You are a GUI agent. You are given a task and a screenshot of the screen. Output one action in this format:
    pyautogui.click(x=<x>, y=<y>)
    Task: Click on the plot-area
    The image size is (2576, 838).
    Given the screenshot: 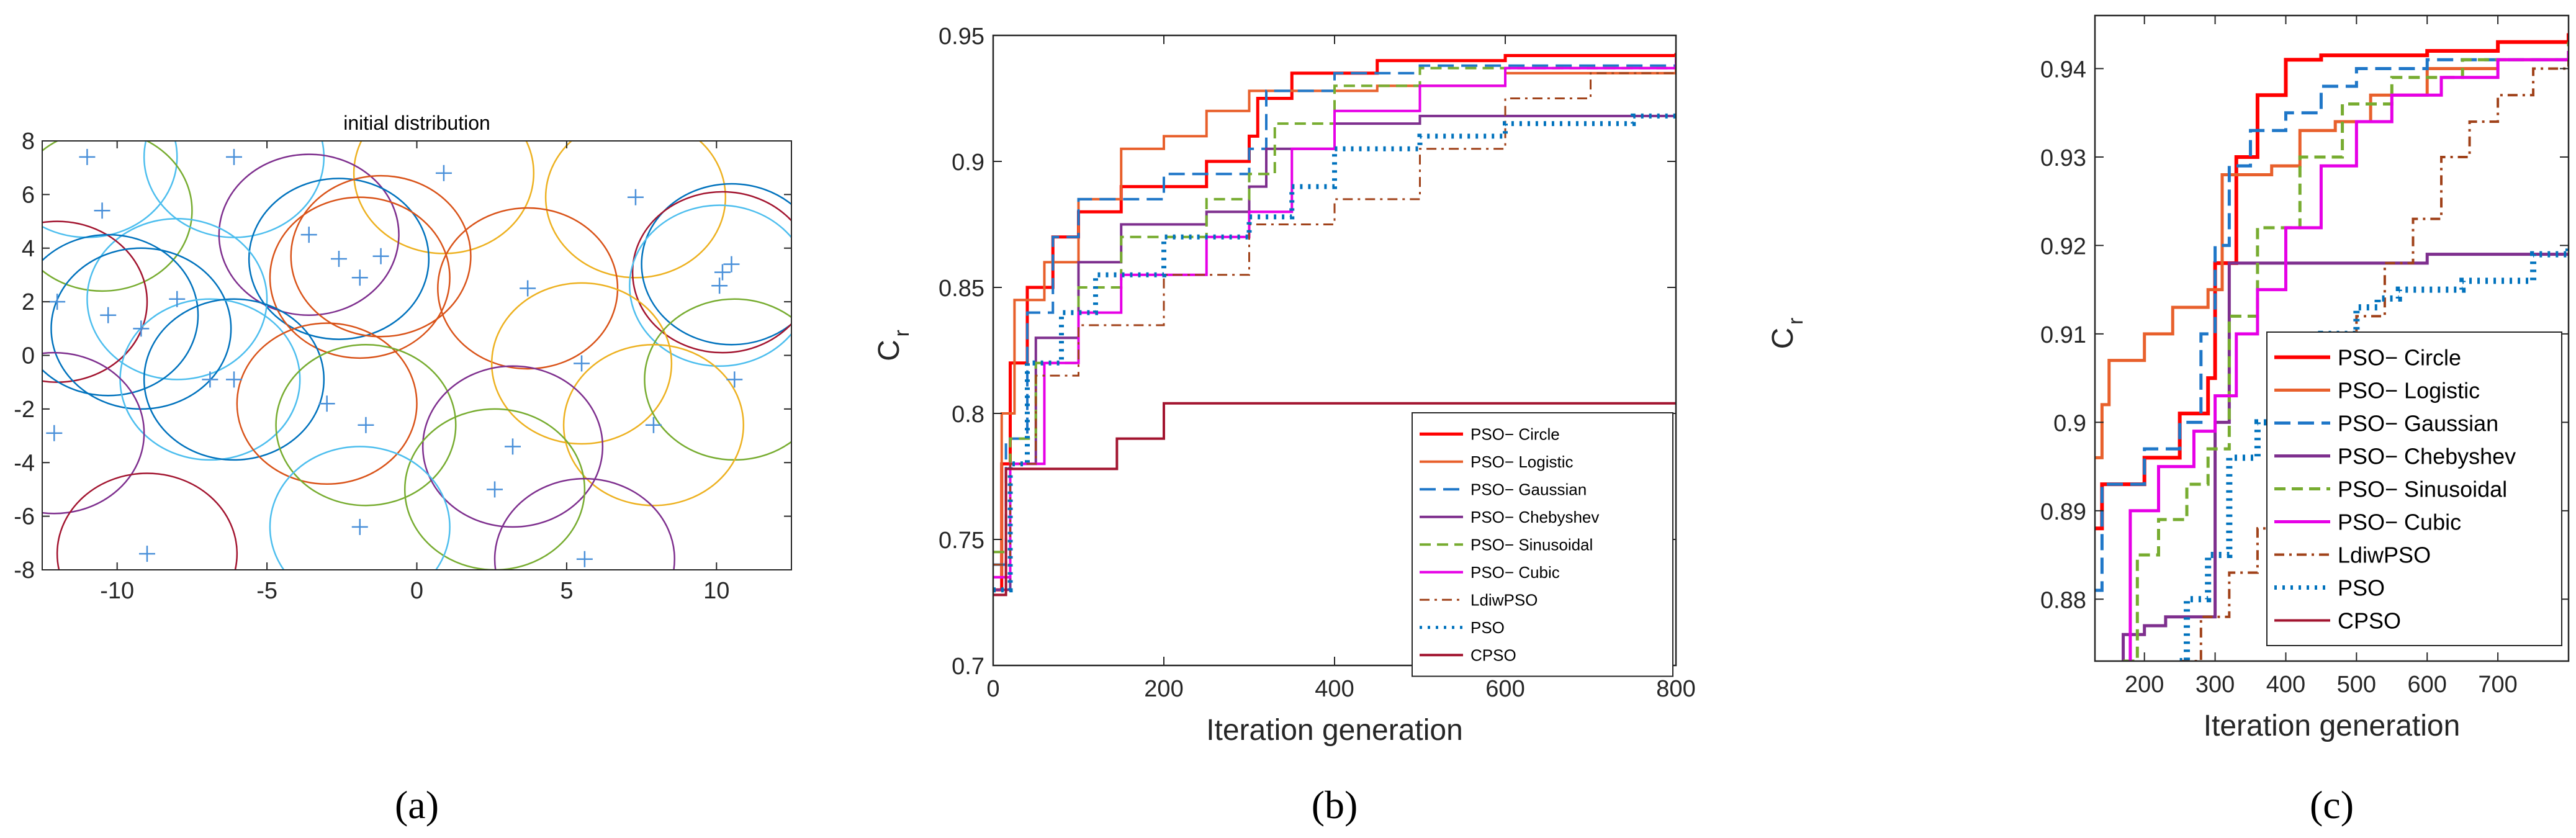 What is the action you would take?
    pyautogui.click(x=416, y=355)
    